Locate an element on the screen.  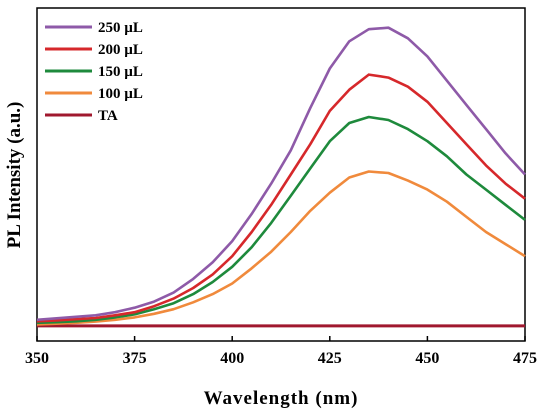
legend-label-1: 200 µL is located at coordinates (120, 50).